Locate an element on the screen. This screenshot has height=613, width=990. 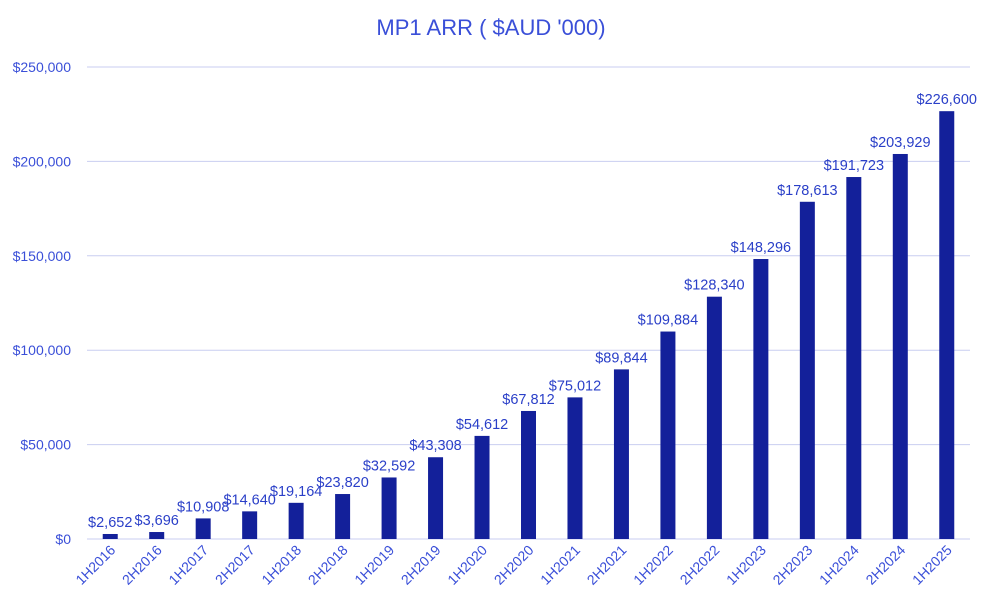
data-label: $19,164 is located at coordinates (296, 492).